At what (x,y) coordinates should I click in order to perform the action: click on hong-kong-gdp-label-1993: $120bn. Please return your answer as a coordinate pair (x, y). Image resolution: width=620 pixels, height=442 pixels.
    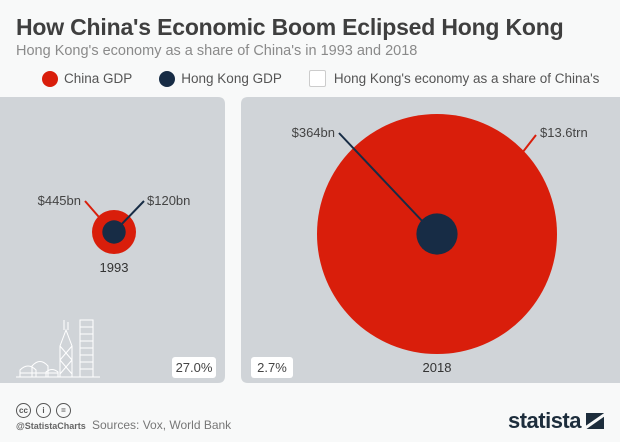
    Looking at the image, I should click on (168, 200).